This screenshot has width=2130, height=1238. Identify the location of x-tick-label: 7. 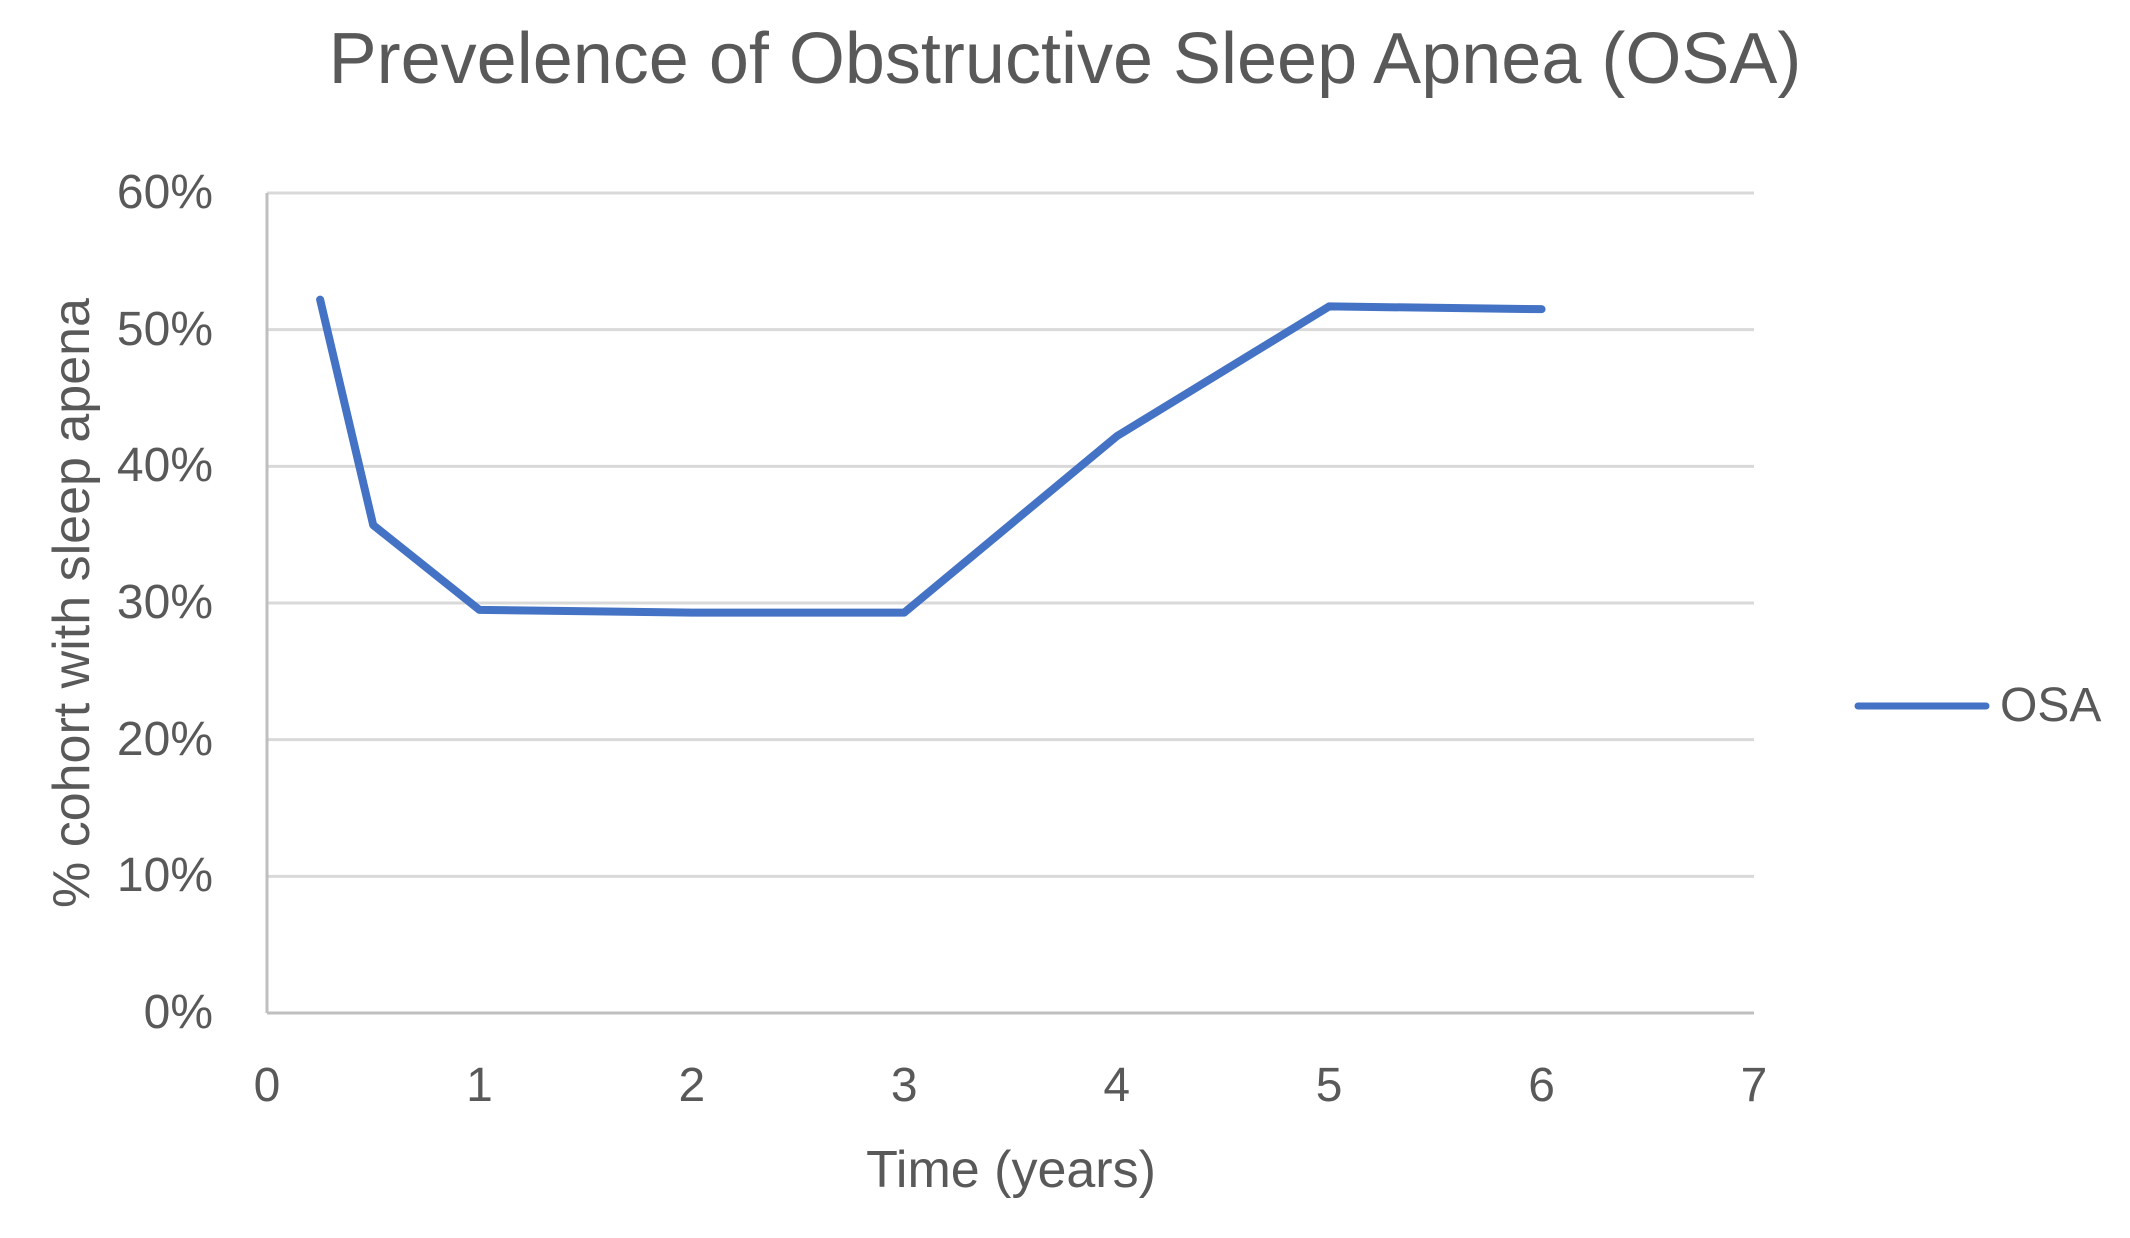
(1754, 1085).